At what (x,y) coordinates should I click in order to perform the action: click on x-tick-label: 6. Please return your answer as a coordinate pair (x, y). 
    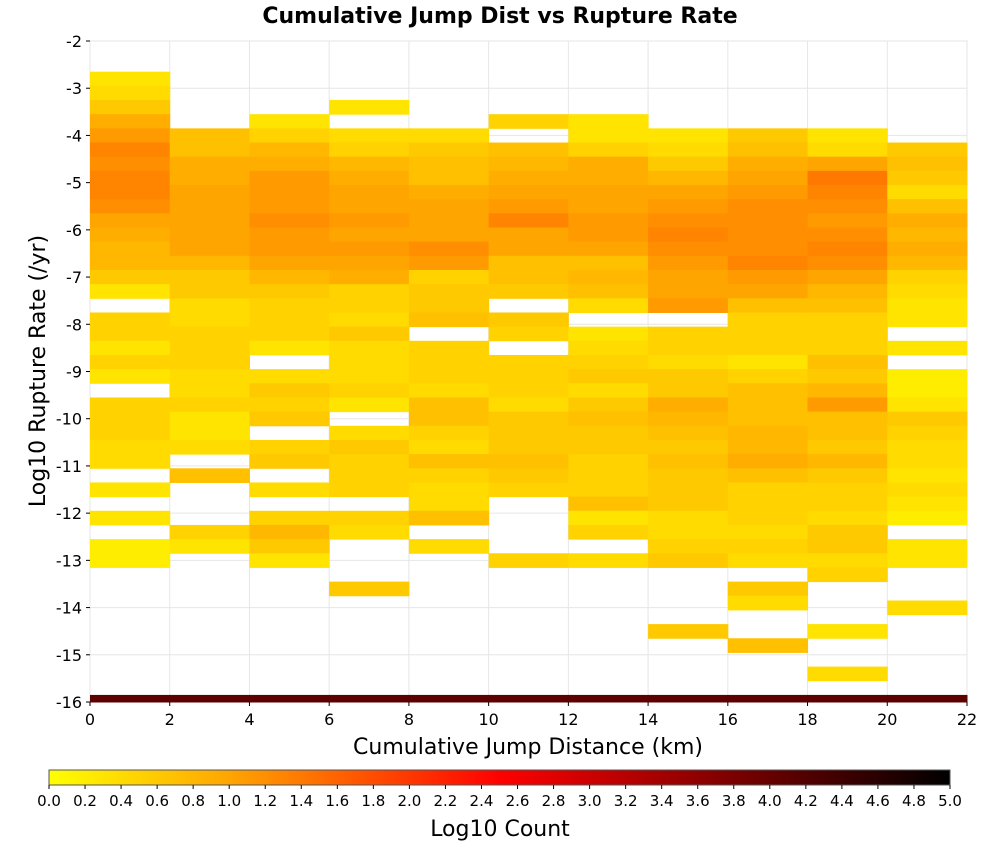
    Looking at the image, I should click on (329, 719).